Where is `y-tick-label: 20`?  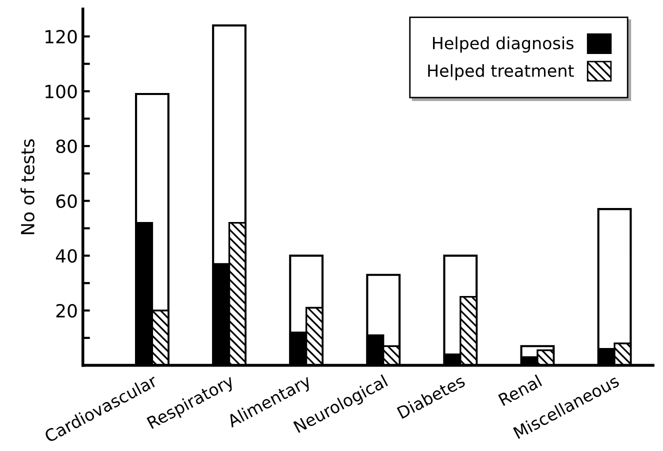 y-tick-label: 20 is located at coordinates (66, 311).